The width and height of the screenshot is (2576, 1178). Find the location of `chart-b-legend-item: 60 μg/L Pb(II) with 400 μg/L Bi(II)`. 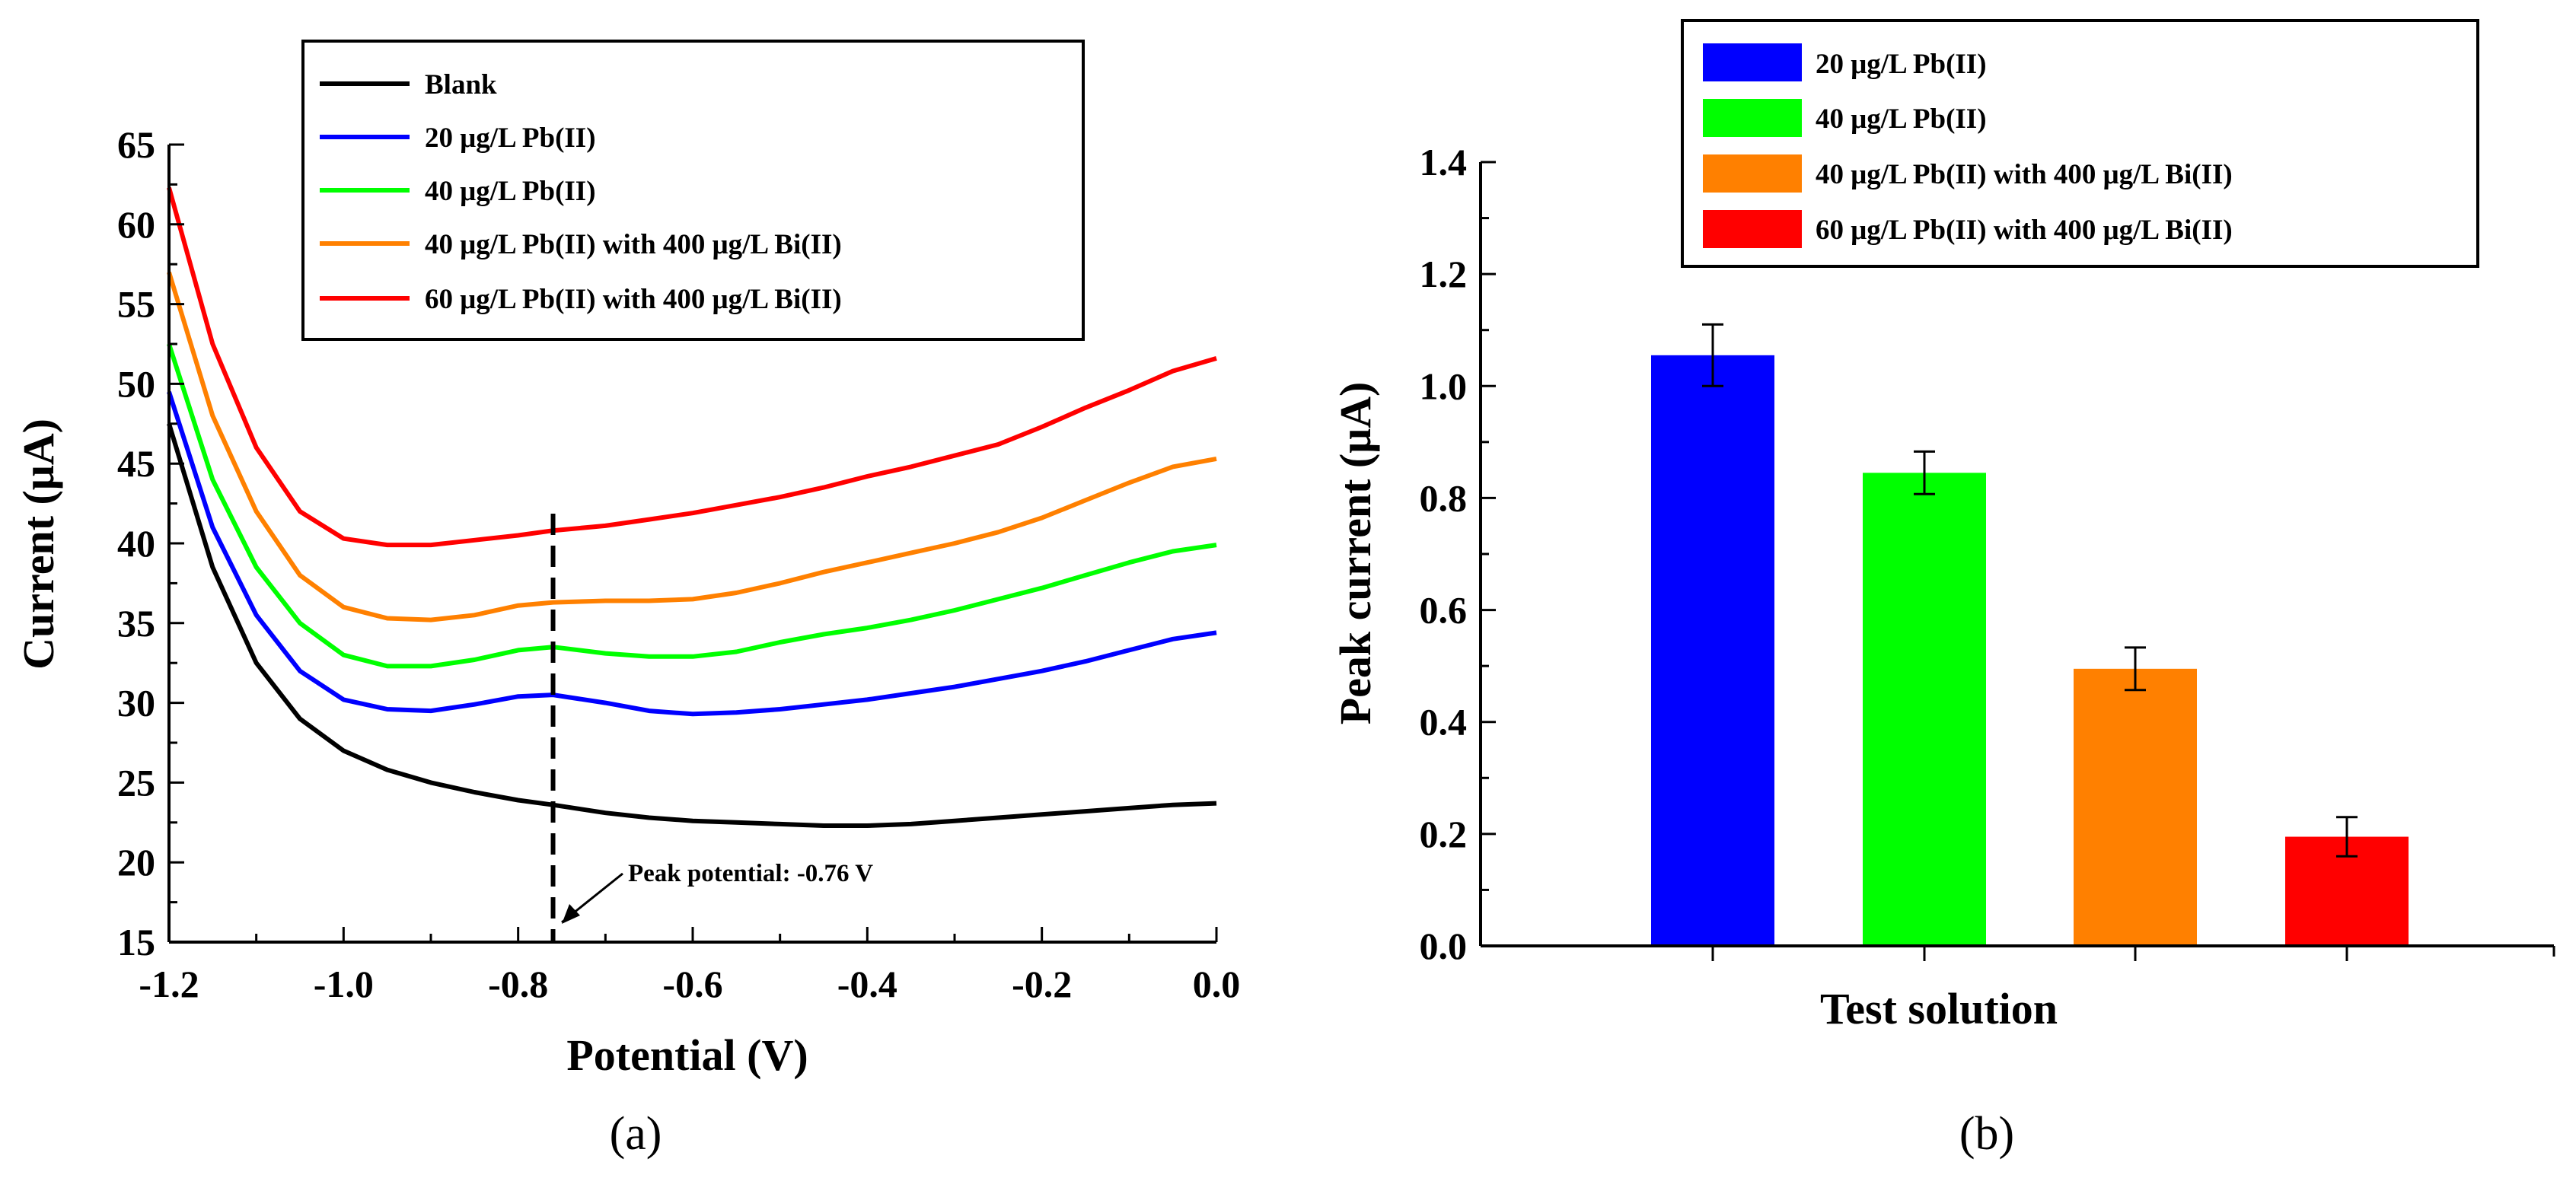

chart-b-legend-item: 60 μg/L Pb(II) with 400 μg/L Bi(II) is located at coordinates (1968, 229).